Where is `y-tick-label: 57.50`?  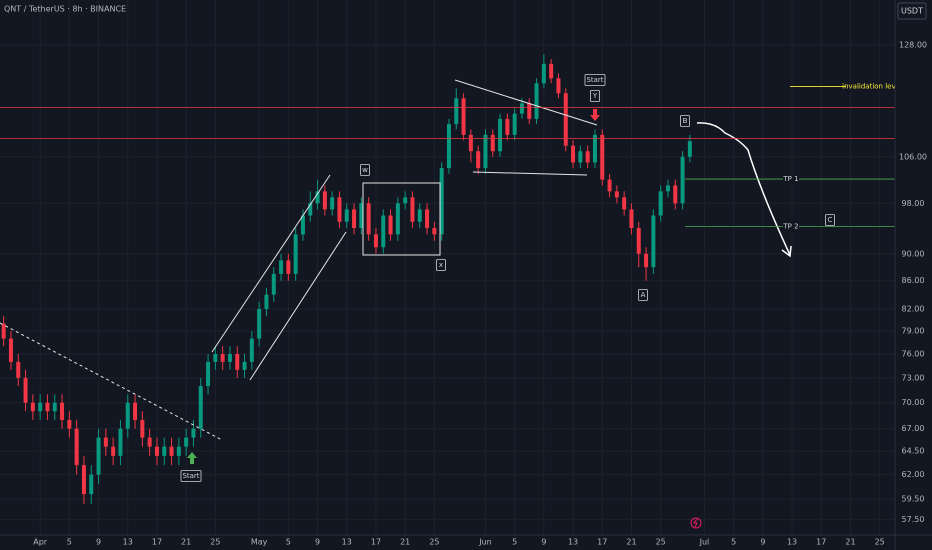
y-tick-label: 57.50 is located at coordinates (913, 519).